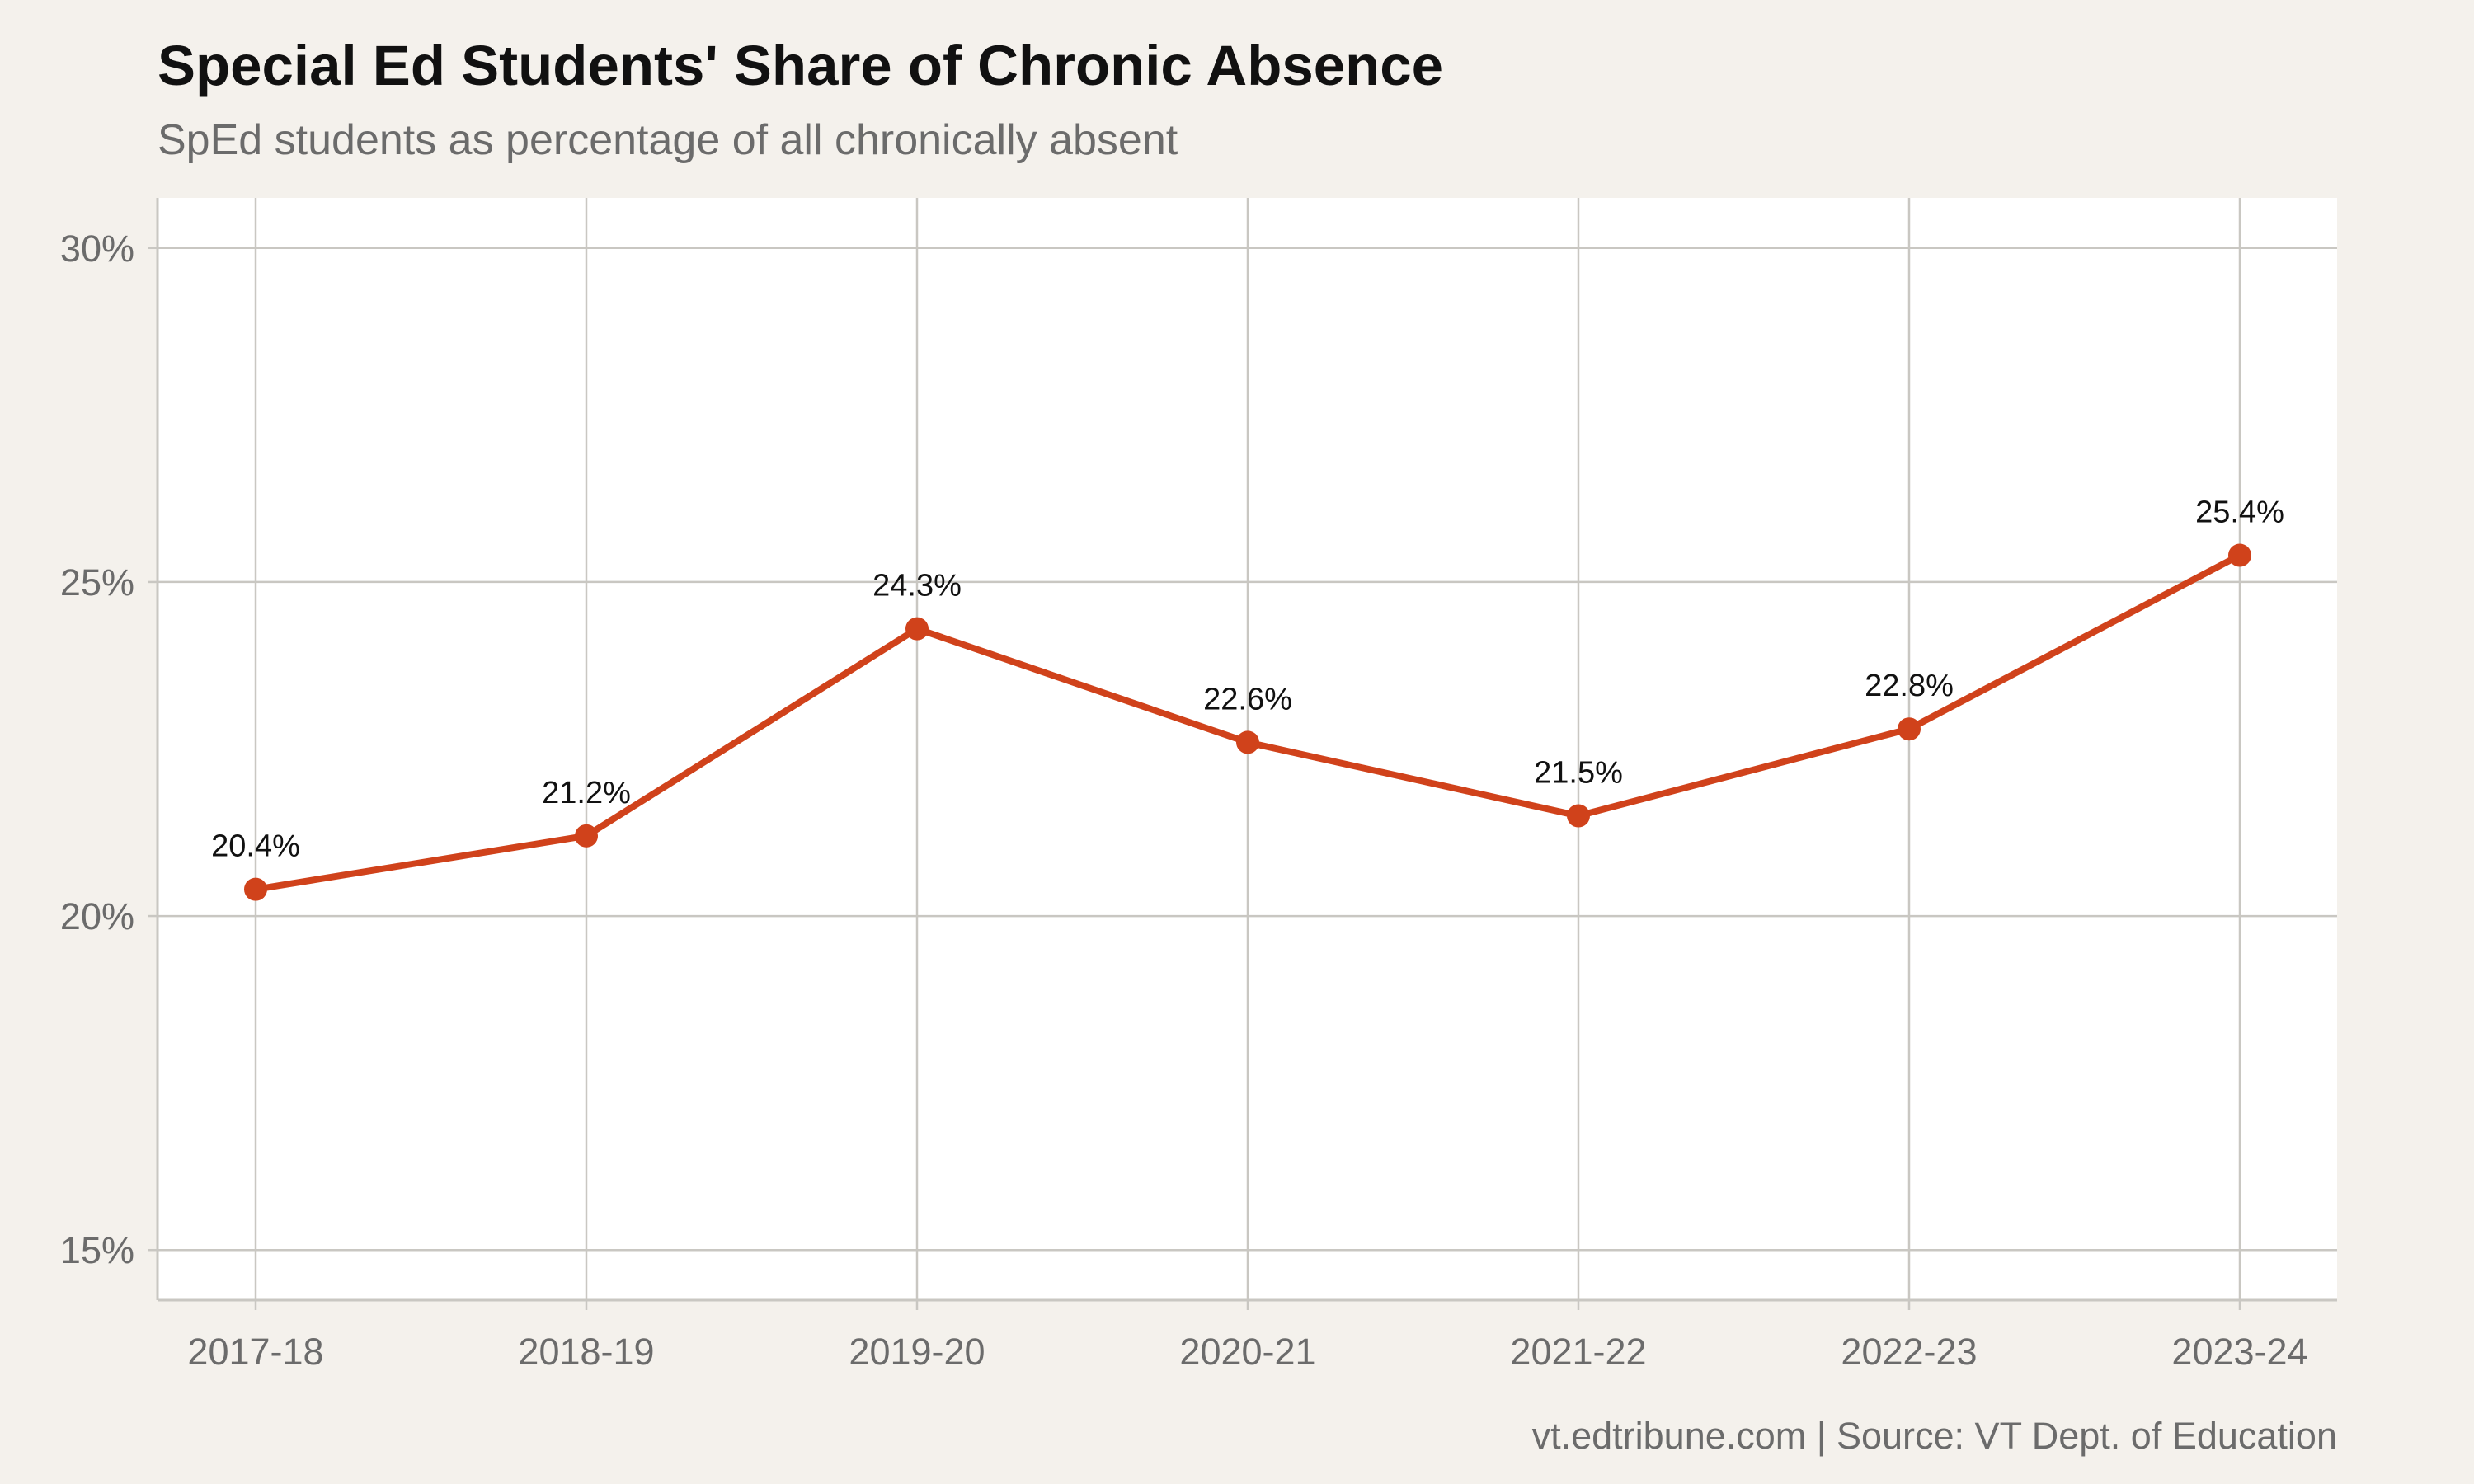 This screenshot has height=1484, width=2474. I want to click on data-label: 22.6%, so click(1247, 699).